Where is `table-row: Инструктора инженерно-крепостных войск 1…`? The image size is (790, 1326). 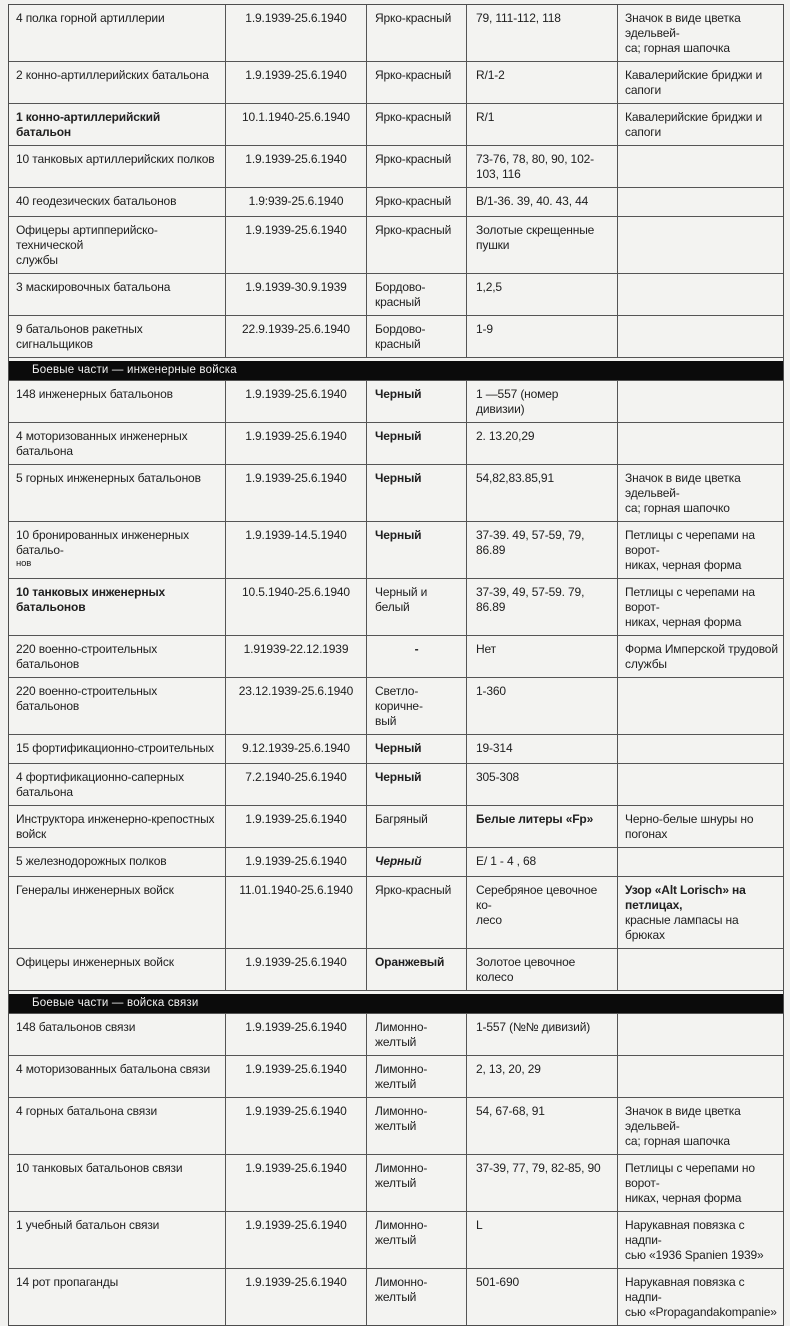 table-row: Инструктора инженерно-крепостных войск 1… is located at coordinates (396, 827).